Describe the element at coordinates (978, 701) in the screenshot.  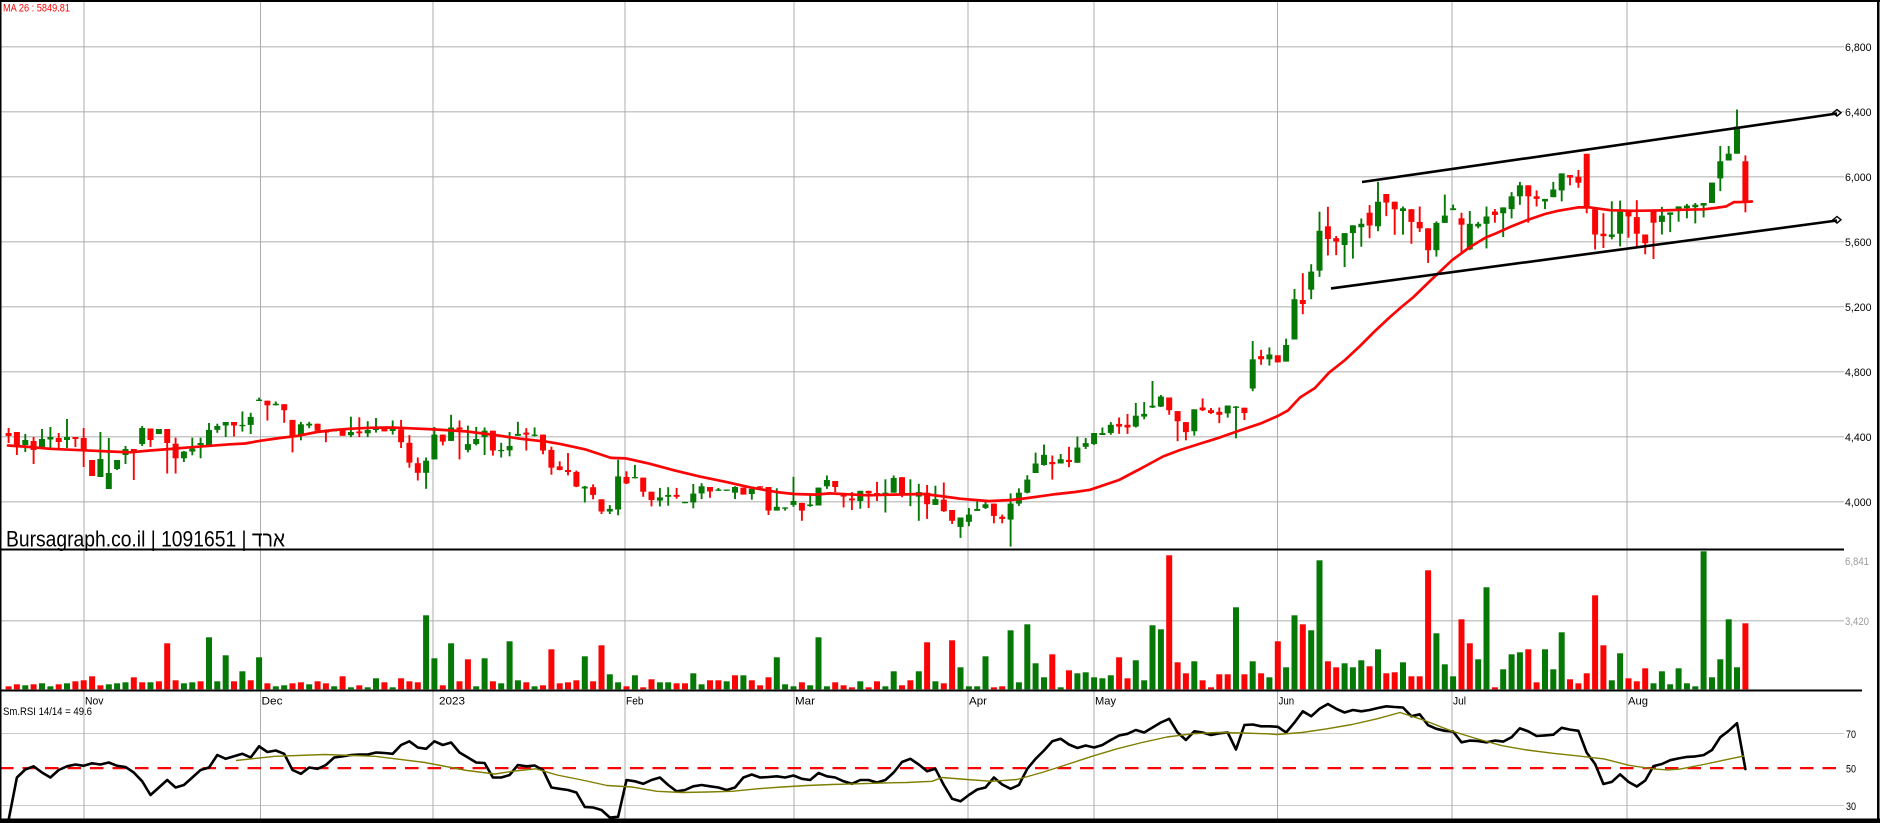
I see `svg-text: Apr` at that location.